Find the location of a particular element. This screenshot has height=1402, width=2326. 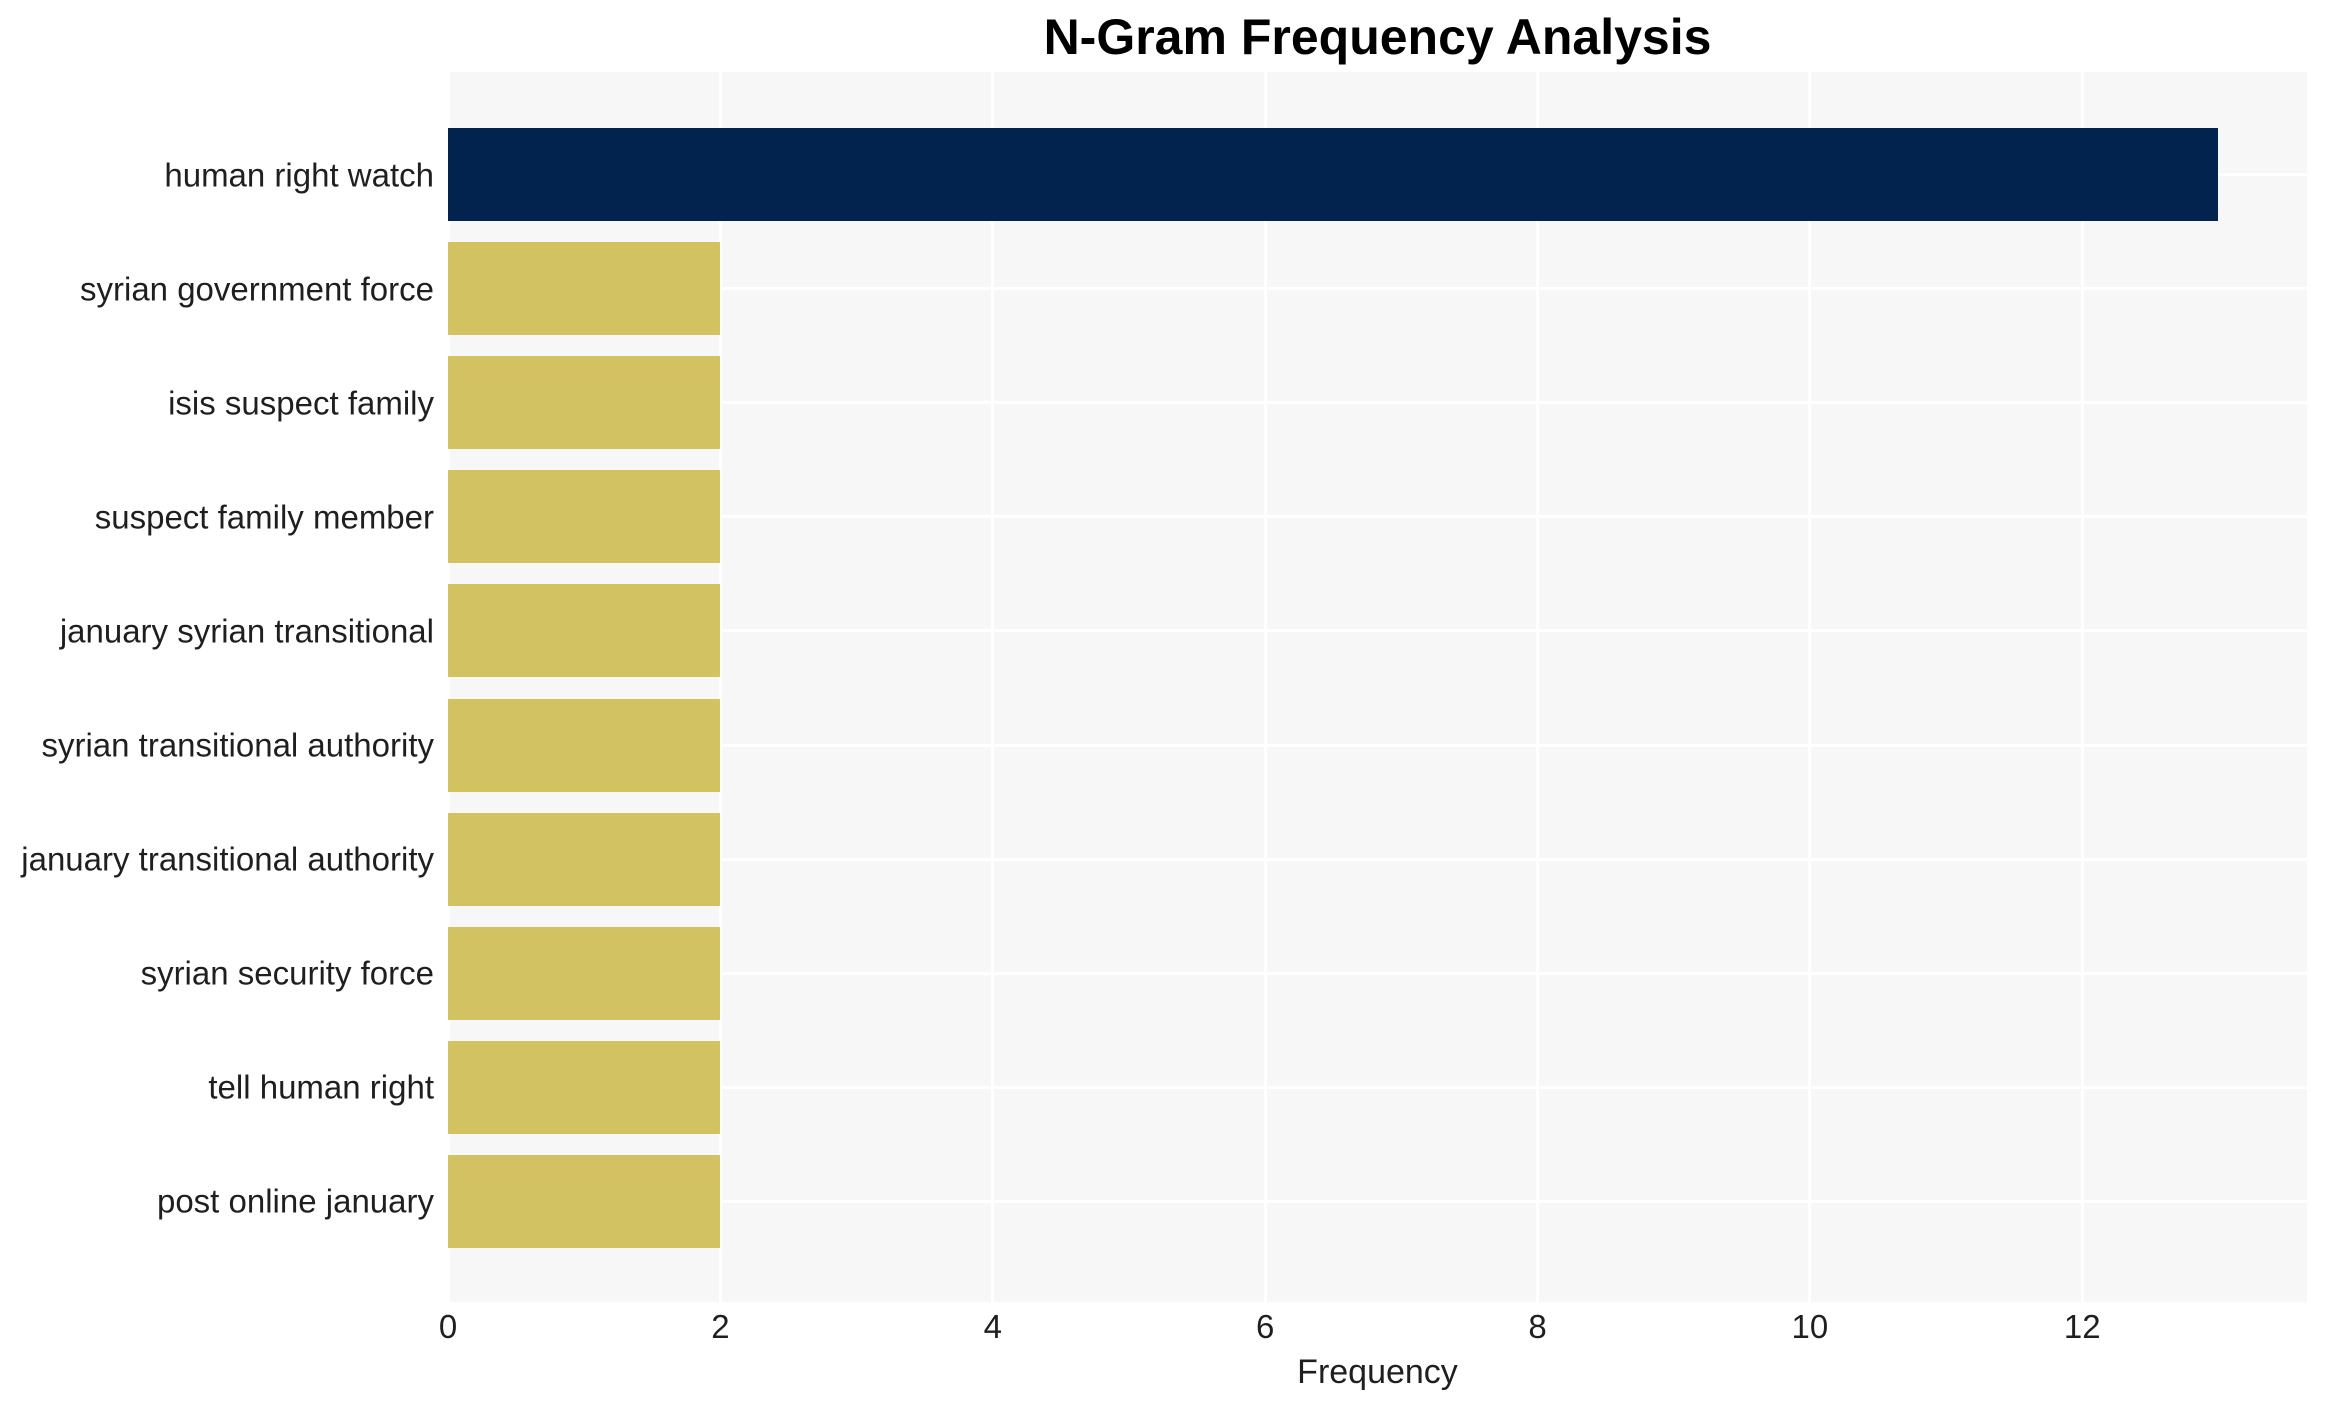

bar-row: syrian security force is located at coordinates (1224, 973).